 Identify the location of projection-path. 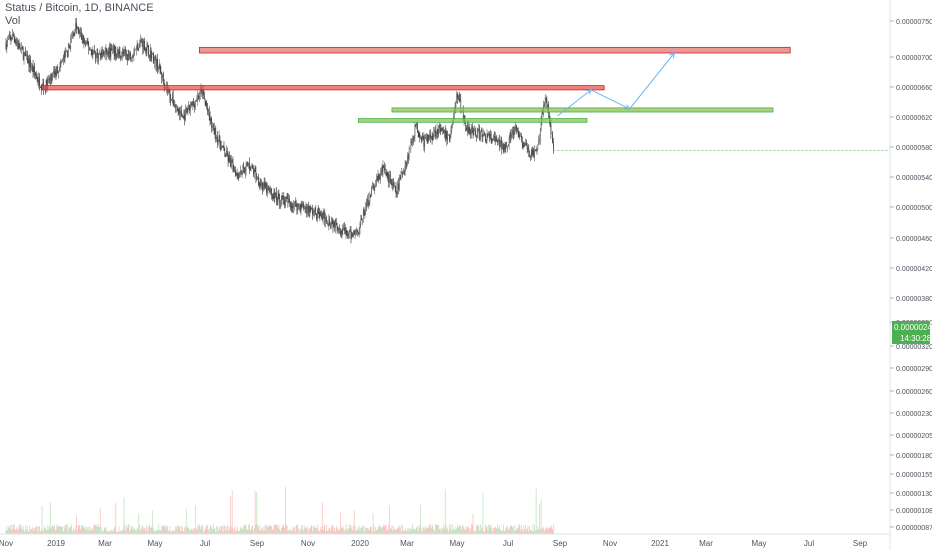
(616, 84).